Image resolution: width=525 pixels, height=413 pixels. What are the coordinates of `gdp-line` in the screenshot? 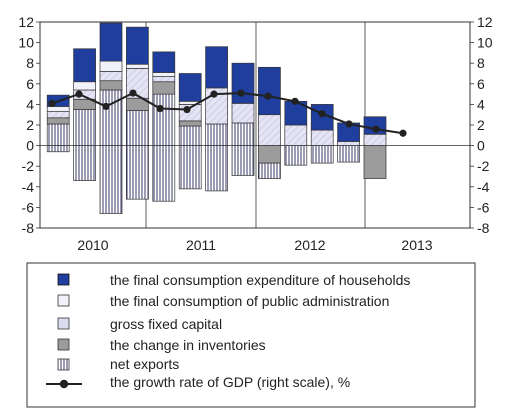 It's located at (227, 113).